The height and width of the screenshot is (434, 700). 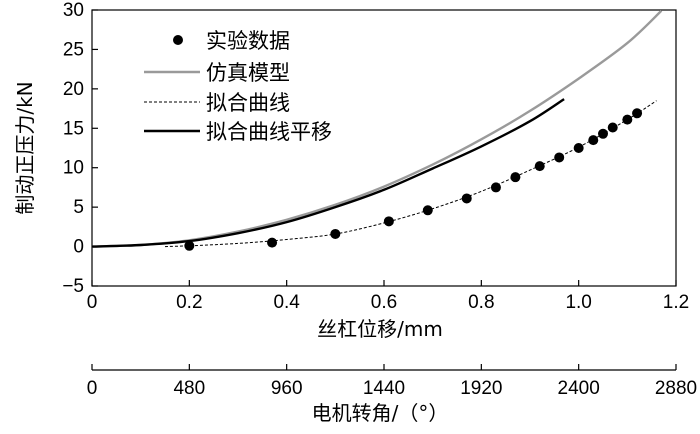 What do you see at coordinates (73, 89) in the screenshot?
I see `y-tick-label: 20` at bounding box center [73, 89].